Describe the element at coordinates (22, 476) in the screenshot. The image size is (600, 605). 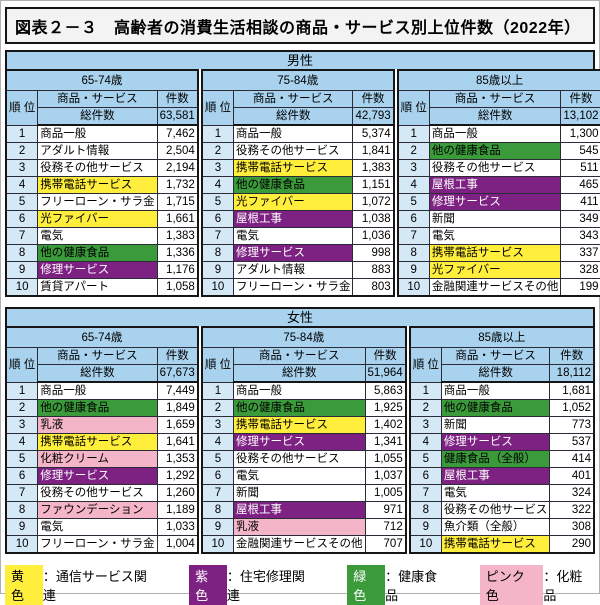
I see `rank-cell: 6` at that location.